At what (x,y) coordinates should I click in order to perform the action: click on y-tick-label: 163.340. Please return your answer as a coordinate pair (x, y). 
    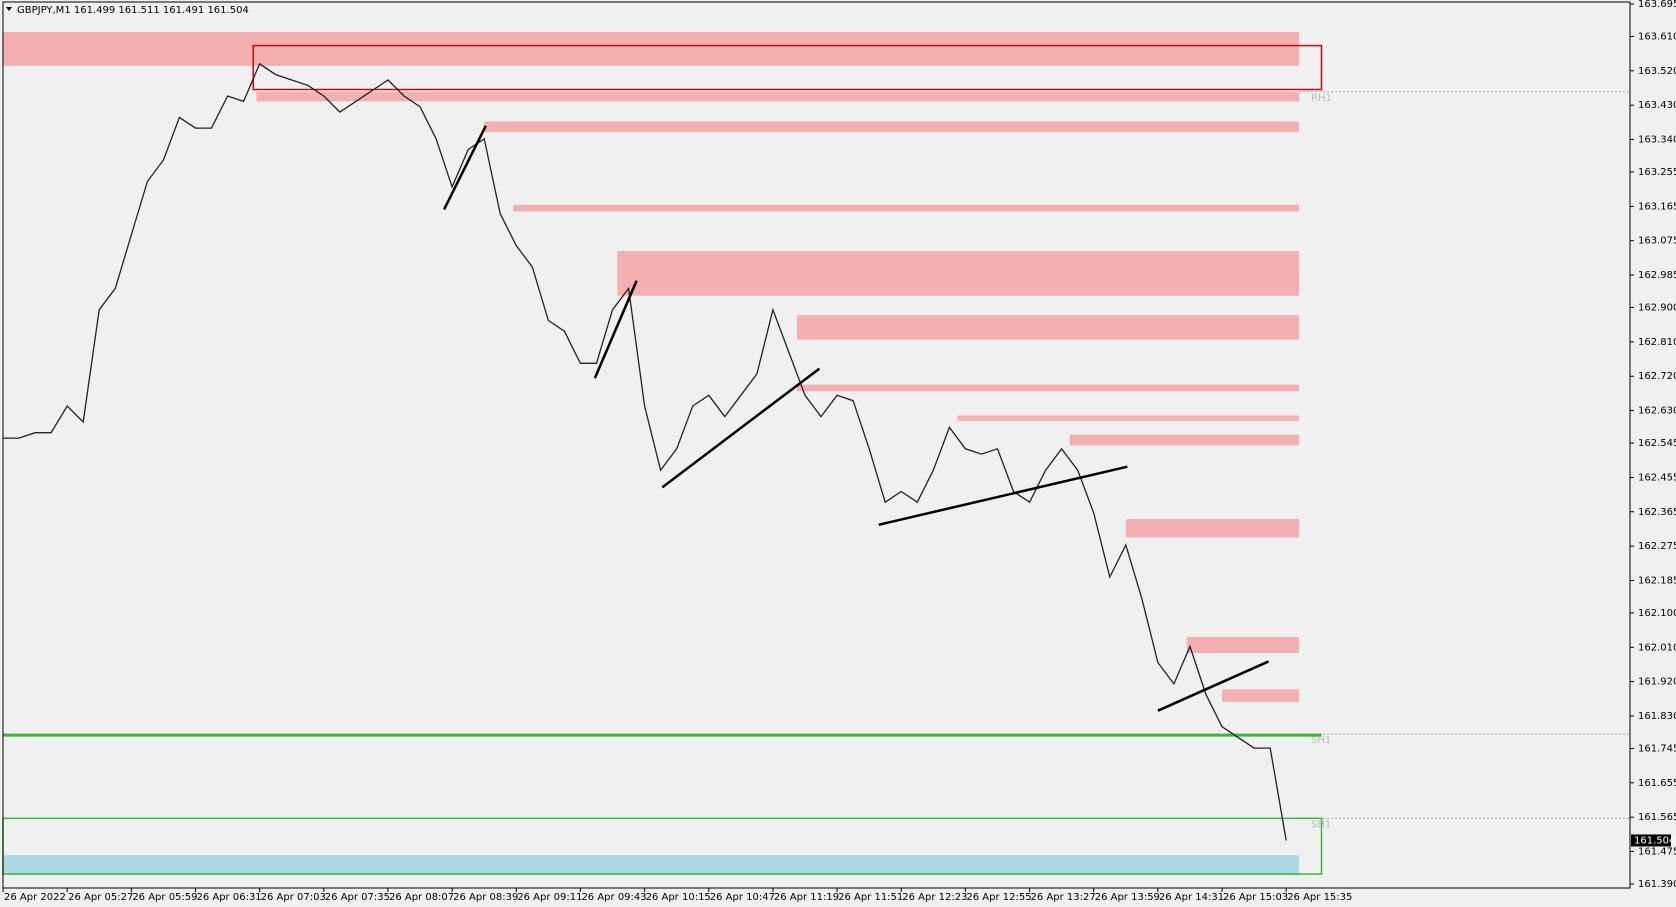
    Looking at the image, I should click on (1657, 140).